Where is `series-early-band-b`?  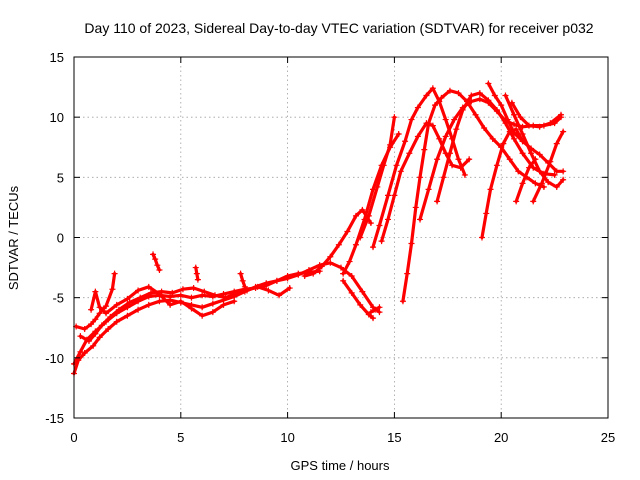 series-early-band-b is located at coordinates (227, 318).